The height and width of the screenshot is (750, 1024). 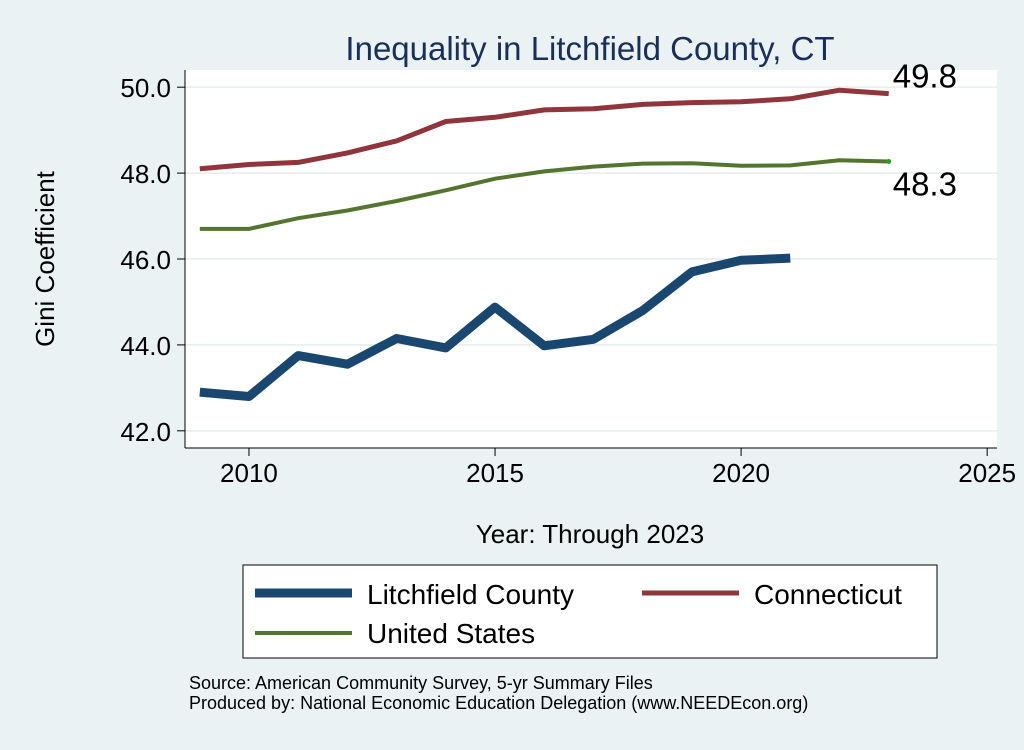 What do you see at coordinates (470, 594) in the screenshot?
I see `legend-label-litchfield: Litchfield County` at bounding box center [470, 594].